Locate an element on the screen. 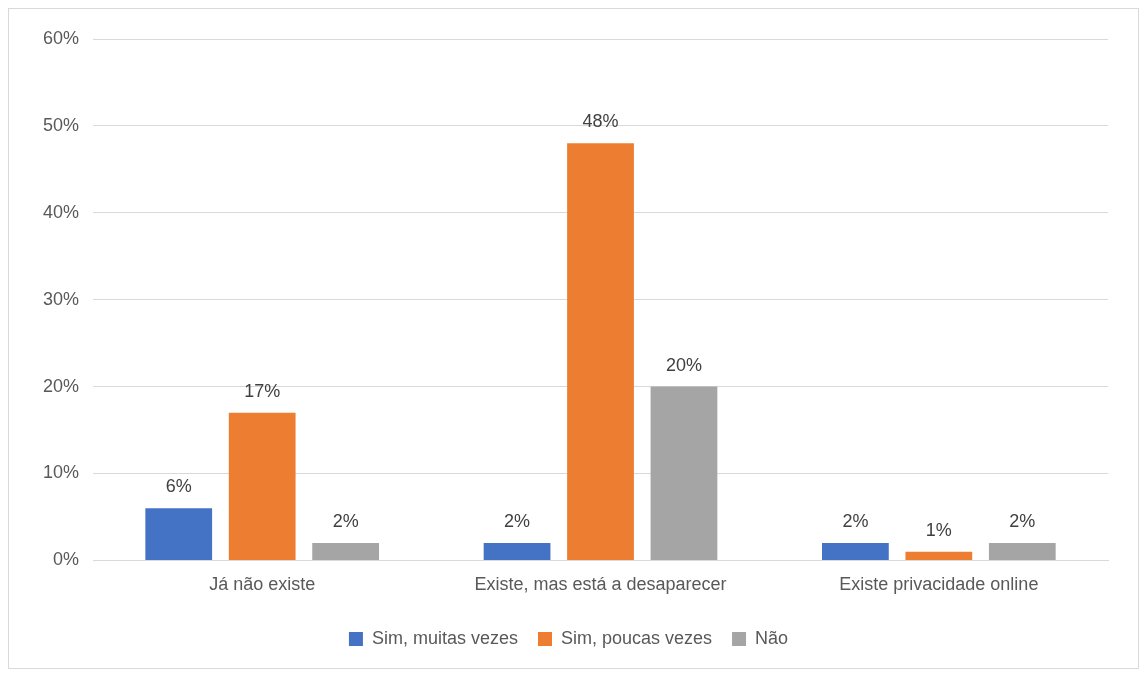 This screenshot has height=677, width=1147. data-label: 1% is located at coordinates (938, 529).